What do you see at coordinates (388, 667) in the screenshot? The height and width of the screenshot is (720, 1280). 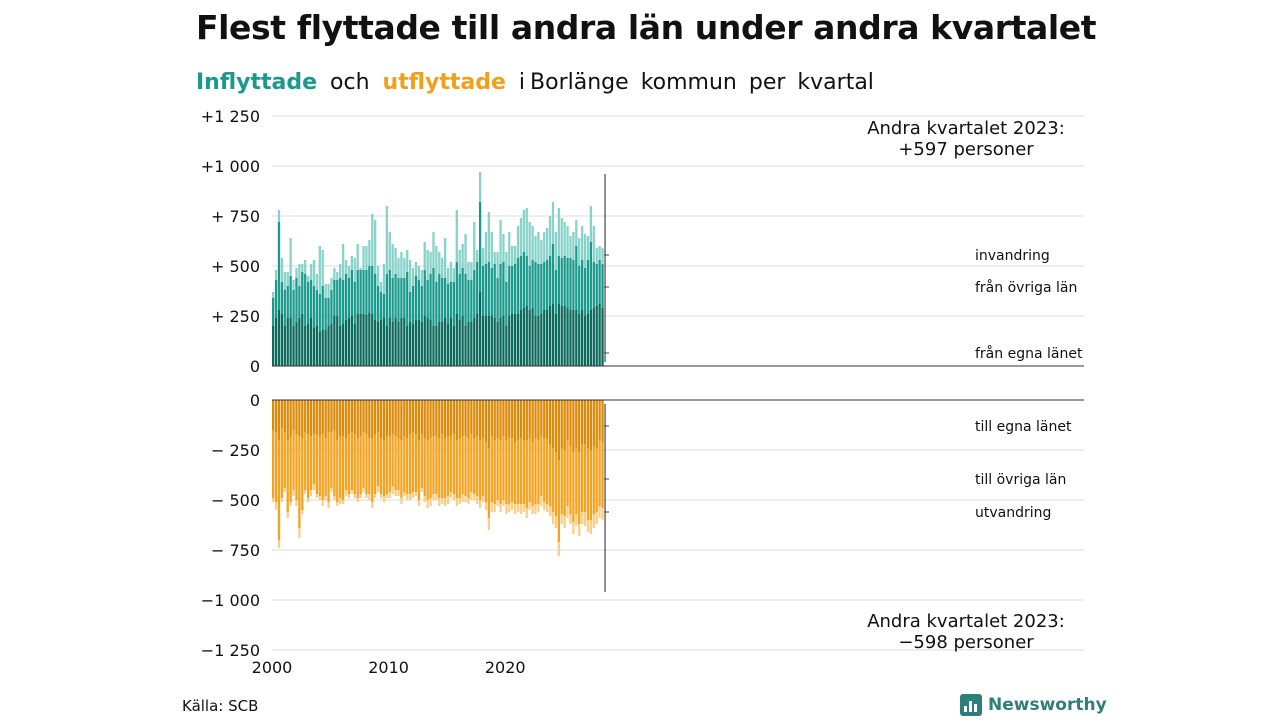 I see `x-tick-label: 2010` at bounding box center [388, 667].